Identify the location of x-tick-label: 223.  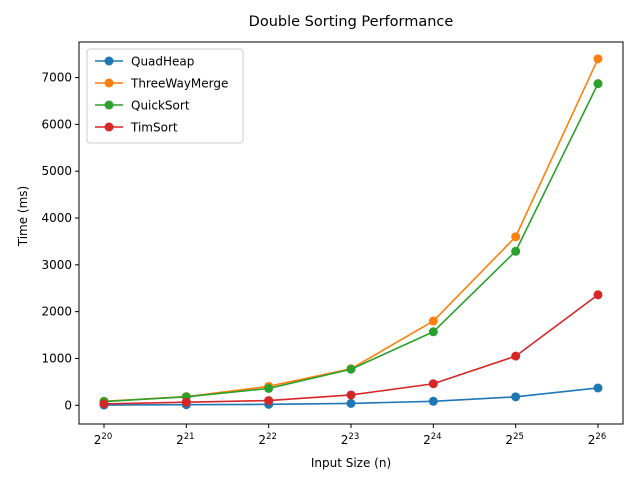
(350, 439).